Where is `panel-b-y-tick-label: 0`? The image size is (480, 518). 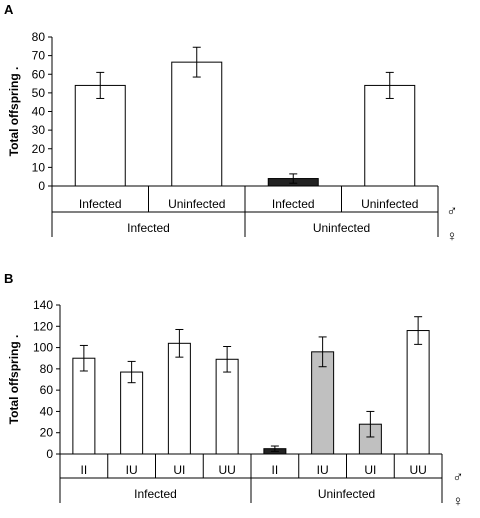
panel-b-y-tick-label: 0 is located at coordinates (49, 454).